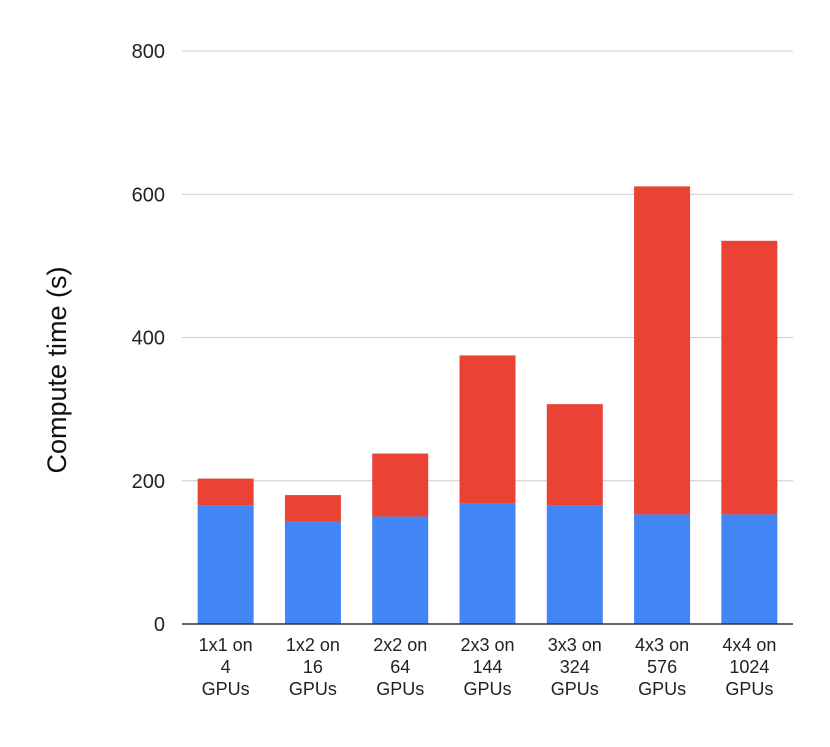 This screenshot has height=747, width=830. Describe the element at coordinates (148, 482) in the screenshot. I see `y-tick-label: 200` at that location.